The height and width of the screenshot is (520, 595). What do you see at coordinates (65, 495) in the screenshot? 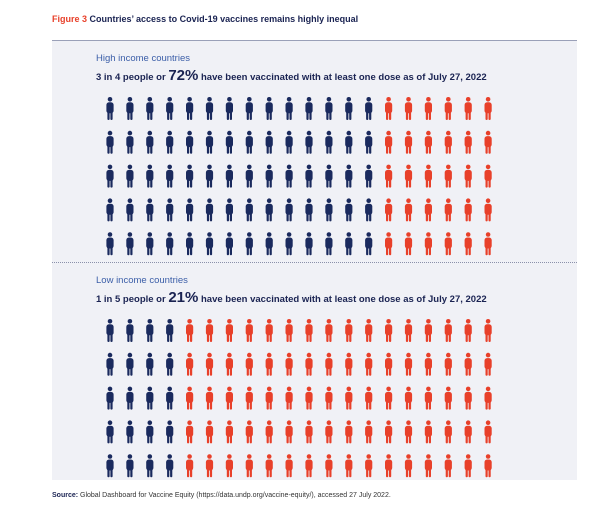
I see `source-label: Source:` at bounding box center [65, 495].